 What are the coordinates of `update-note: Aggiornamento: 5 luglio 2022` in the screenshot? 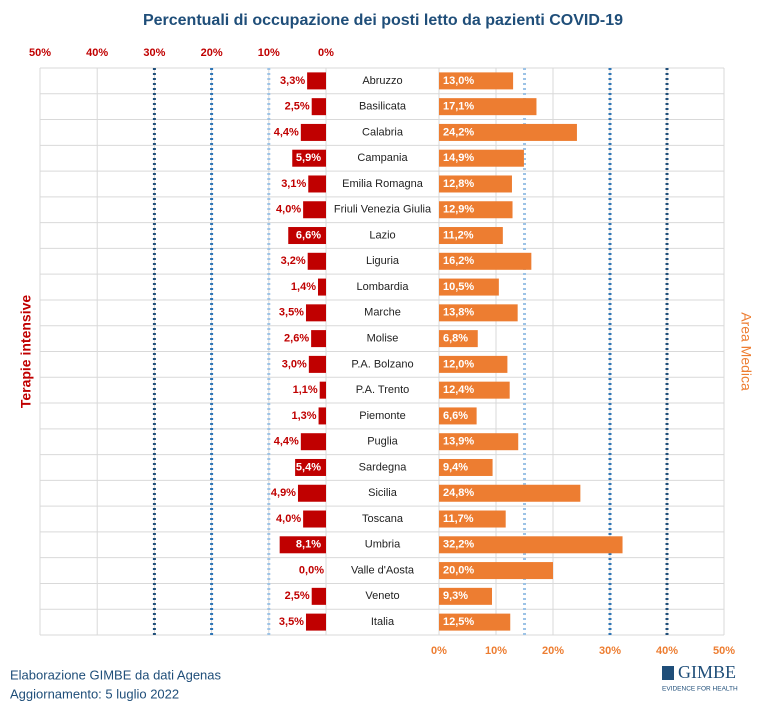 It's located at (94, 693).